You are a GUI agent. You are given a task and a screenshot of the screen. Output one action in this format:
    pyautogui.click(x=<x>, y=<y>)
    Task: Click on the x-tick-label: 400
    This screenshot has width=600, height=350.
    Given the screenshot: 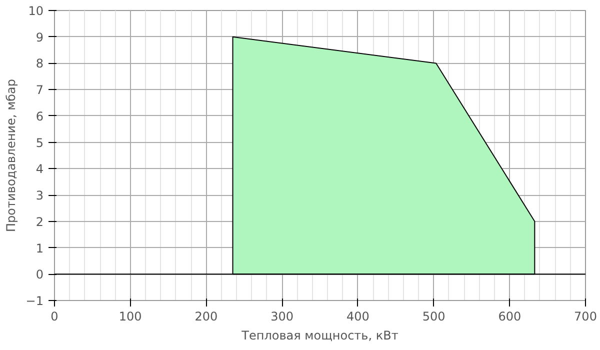 What is the action you would take?
    pyautogui.click(x=358, y=317)
    